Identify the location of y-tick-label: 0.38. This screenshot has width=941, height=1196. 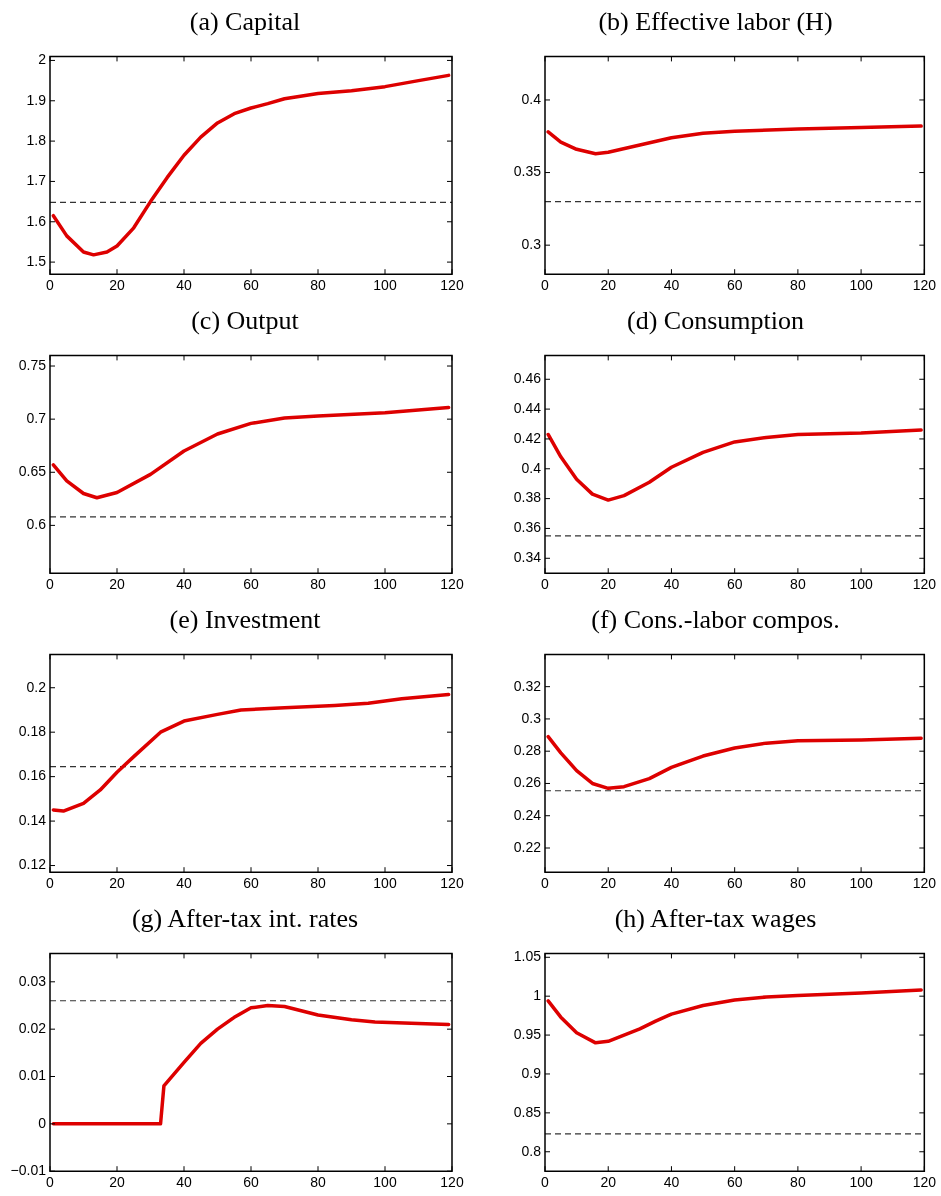
(527, 497).